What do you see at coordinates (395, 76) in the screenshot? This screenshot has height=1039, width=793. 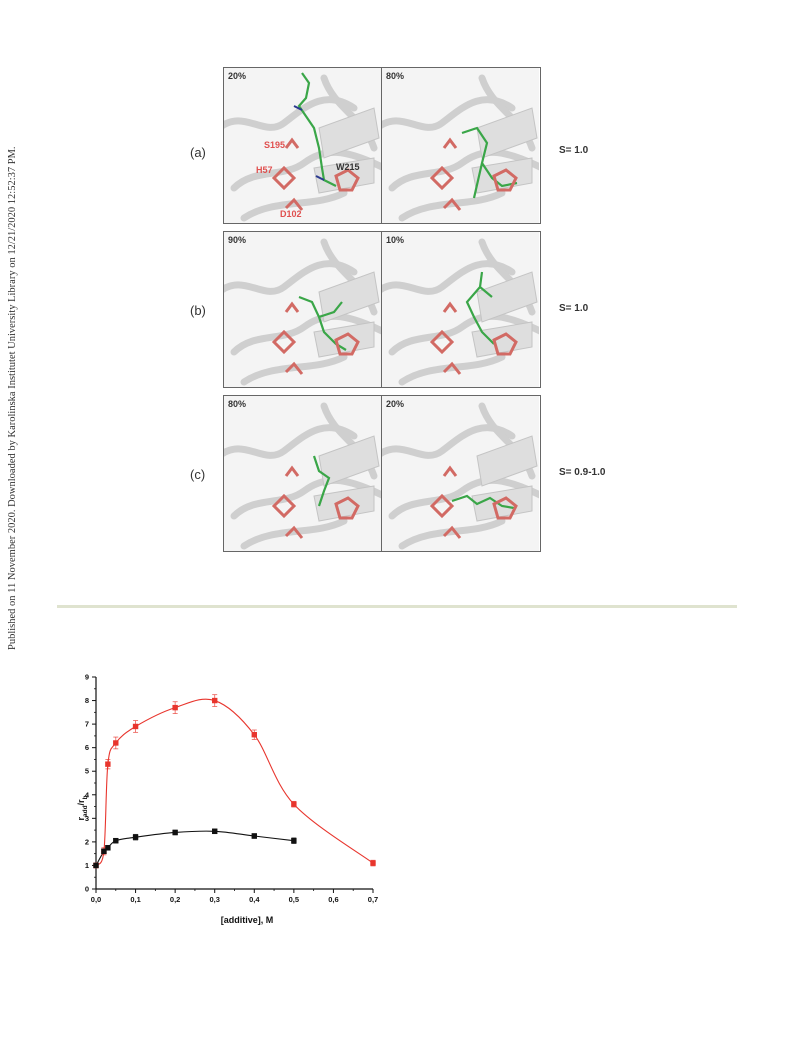 I see `population-percent-a-right: 80%` at bounding box center [395, 76].